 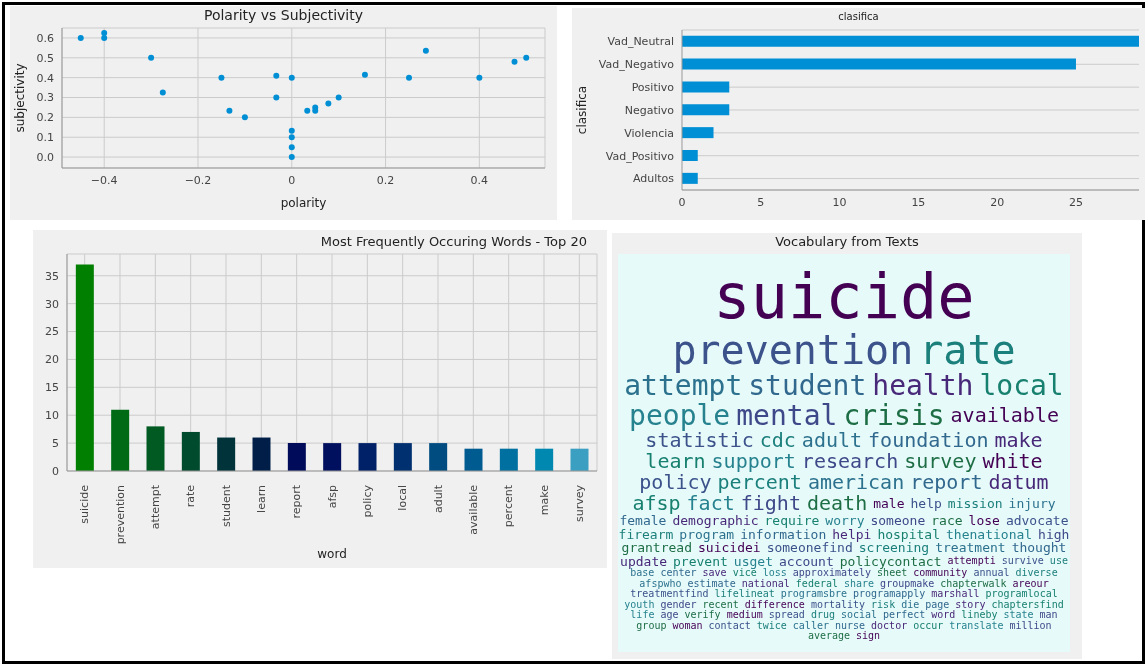 What do you see at coordinates (104, 180) in the screenshot?
I see `x-tick-label: −0.4` at bounding box center [104, 180].